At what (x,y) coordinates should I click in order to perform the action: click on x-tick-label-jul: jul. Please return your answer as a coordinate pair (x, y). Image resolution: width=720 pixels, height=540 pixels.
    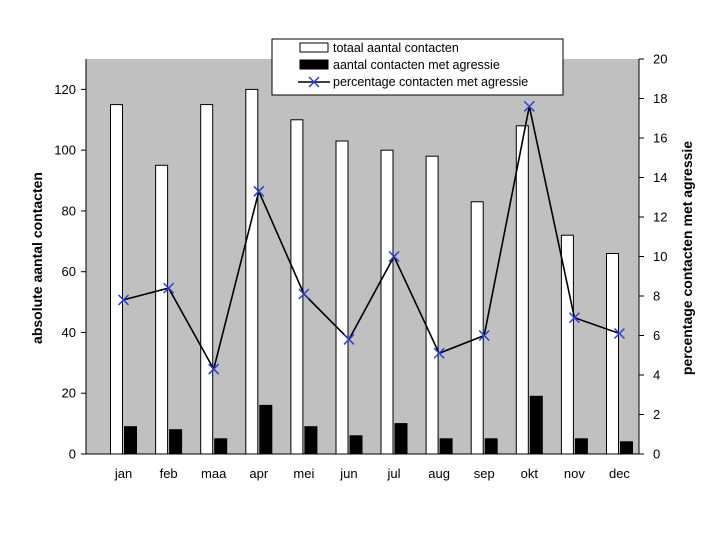
    Looking at the image, I should click on (394, 473).